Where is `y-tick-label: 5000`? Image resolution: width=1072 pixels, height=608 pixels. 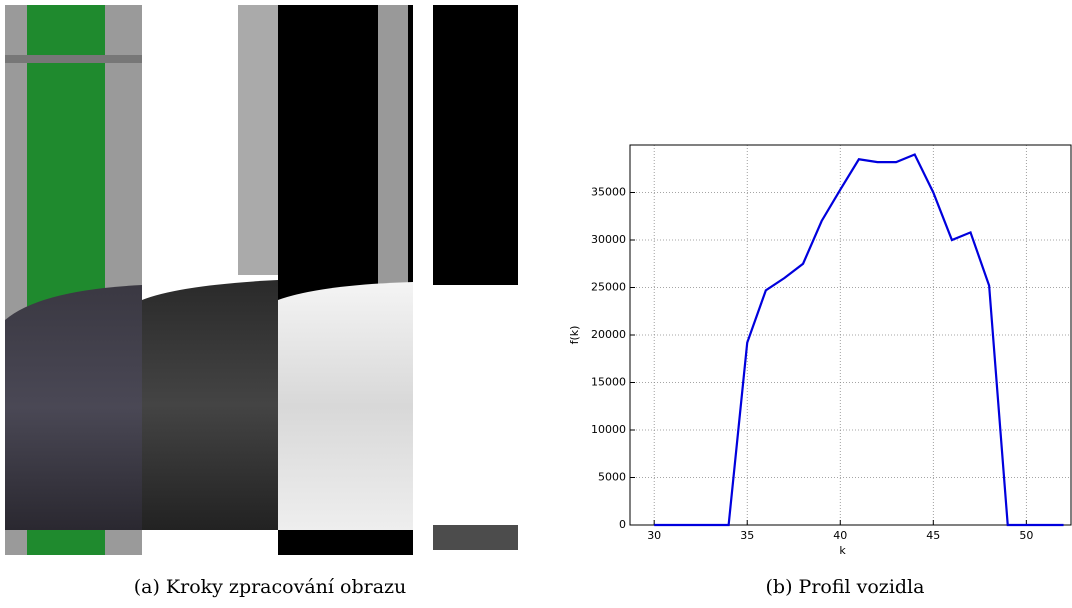
y-tick-label: 5000 is located at coordinates (612, 477).